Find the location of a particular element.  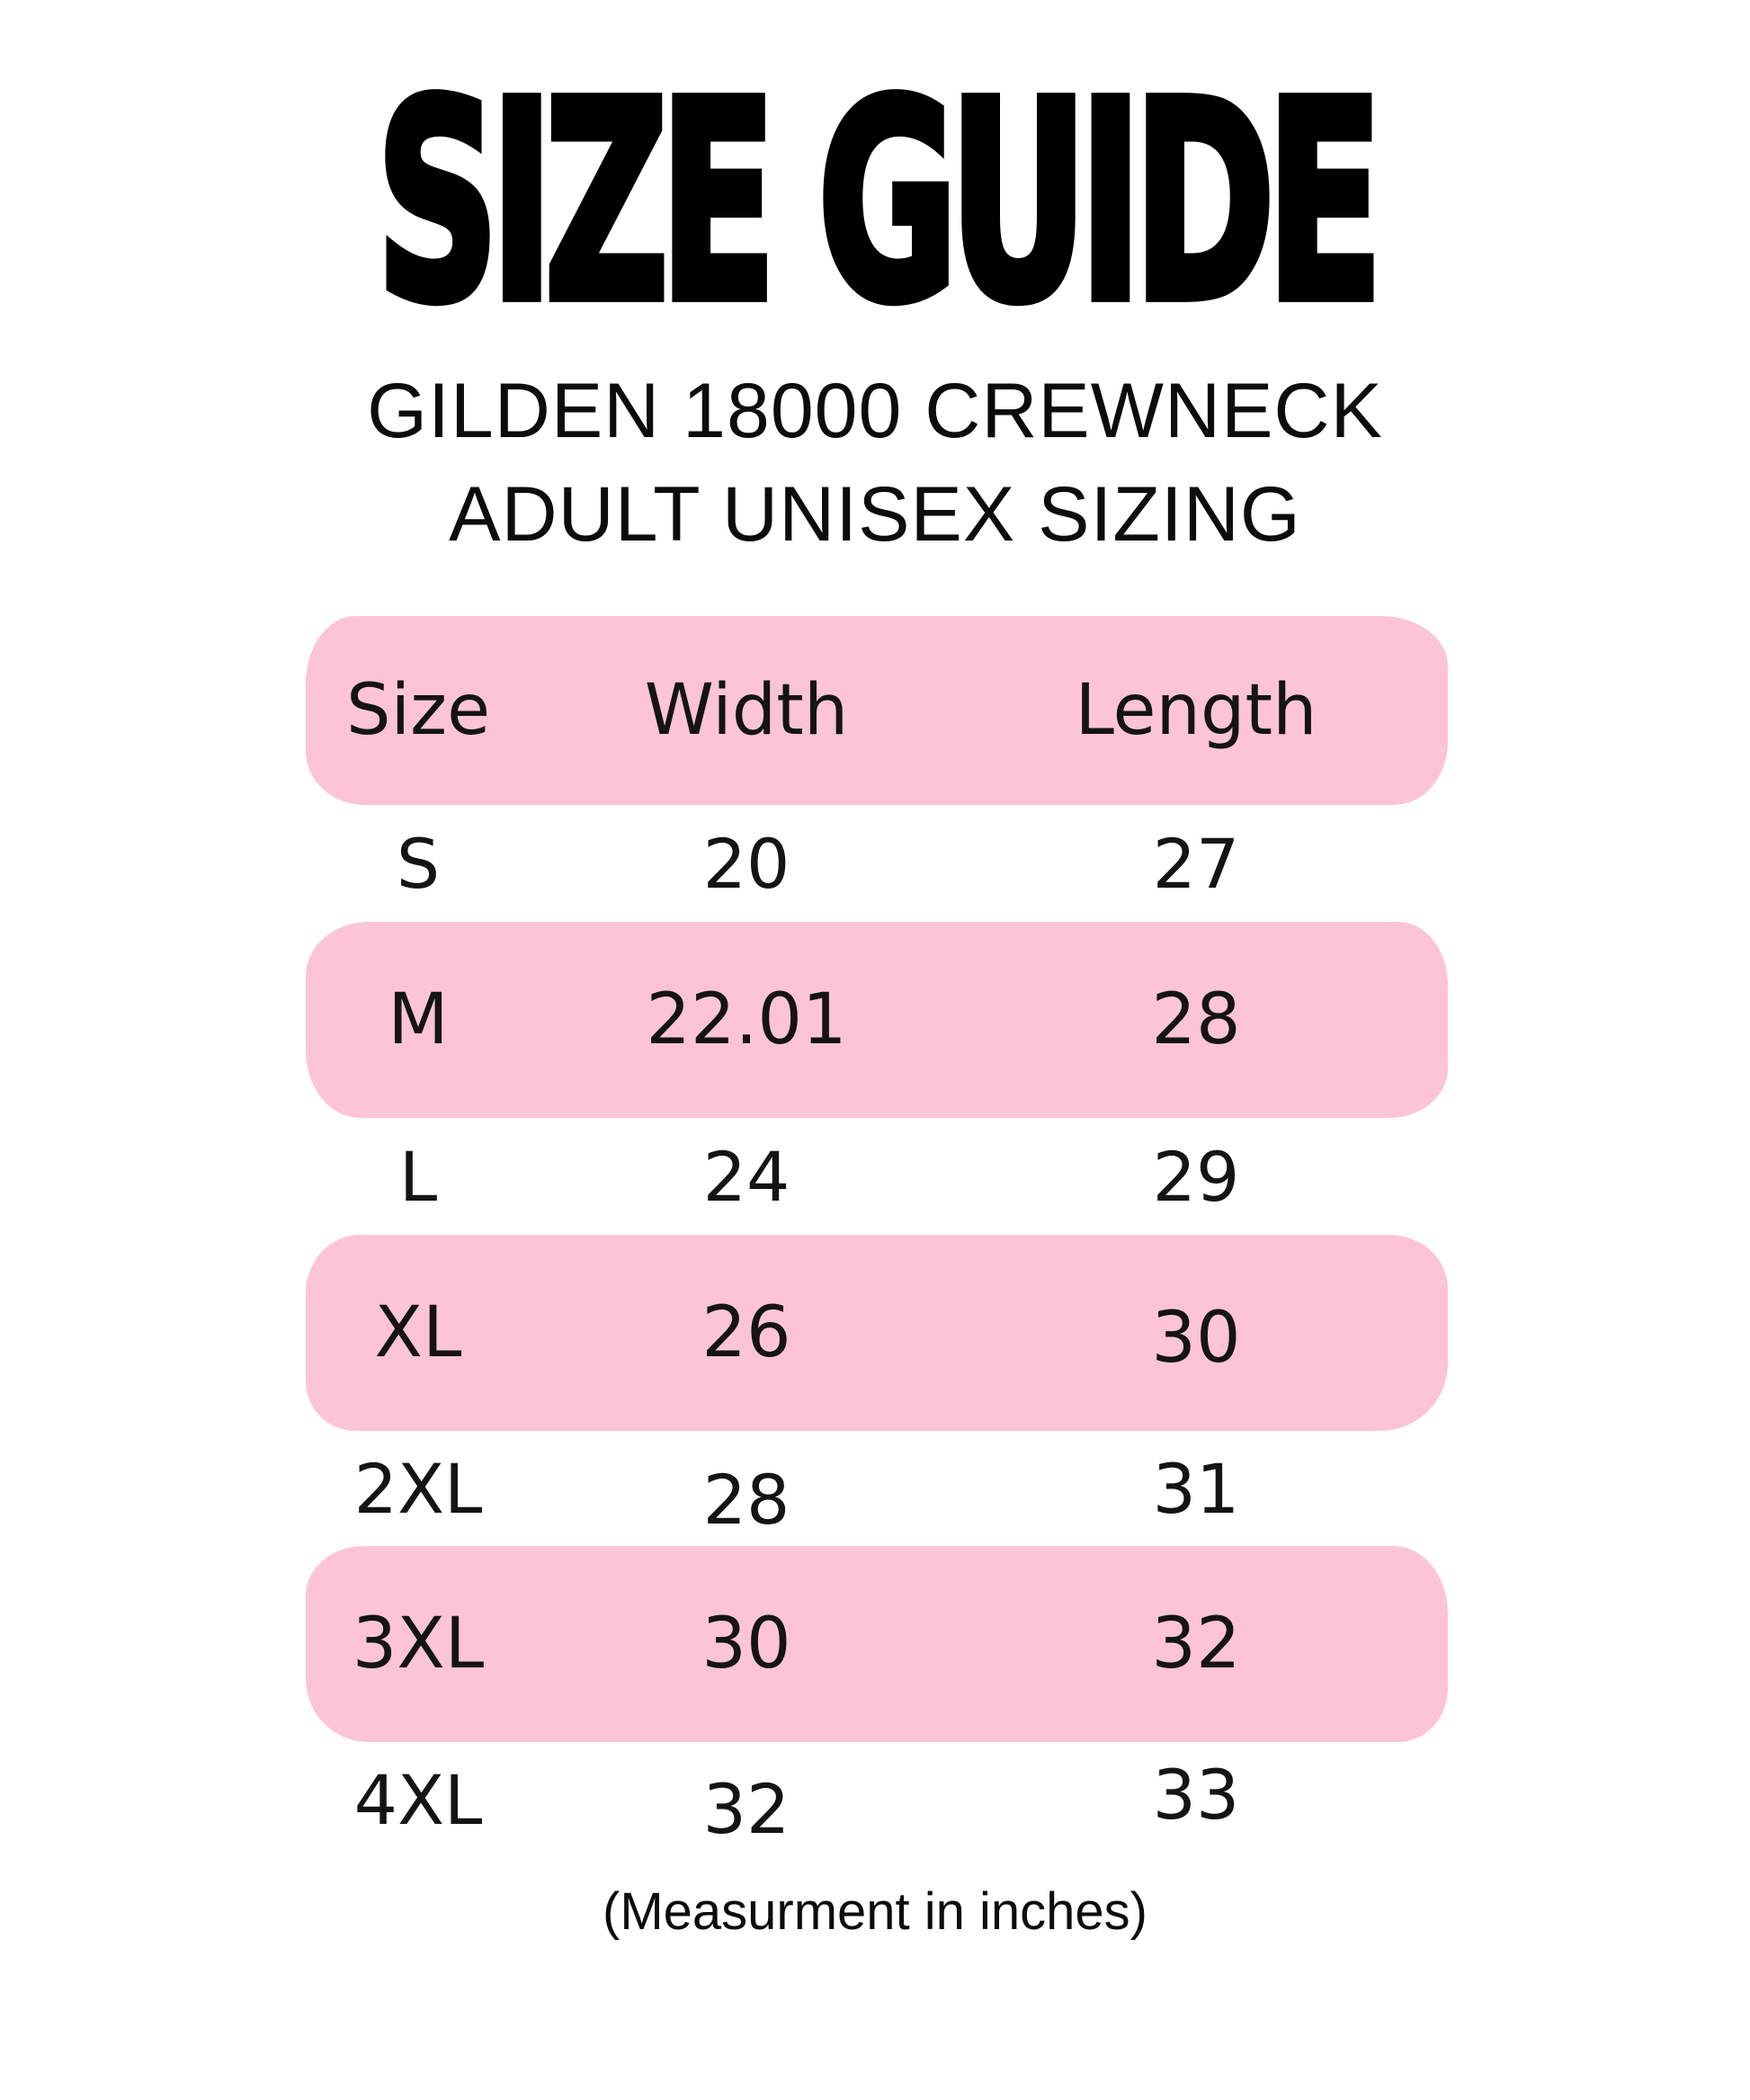

length-cell: 31 is located at coordinates (1196, 1489).